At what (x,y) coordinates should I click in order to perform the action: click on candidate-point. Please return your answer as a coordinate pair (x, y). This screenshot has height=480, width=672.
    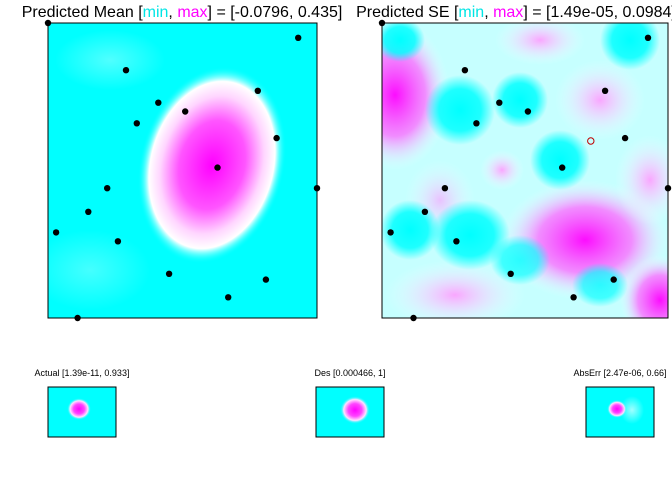
    Looking at the image, I should click on (591, 141).